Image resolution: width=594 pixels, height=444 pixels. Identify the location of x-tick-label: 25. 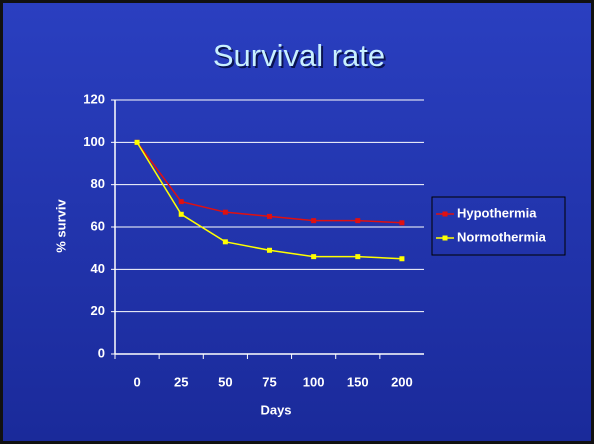
(181, 381).